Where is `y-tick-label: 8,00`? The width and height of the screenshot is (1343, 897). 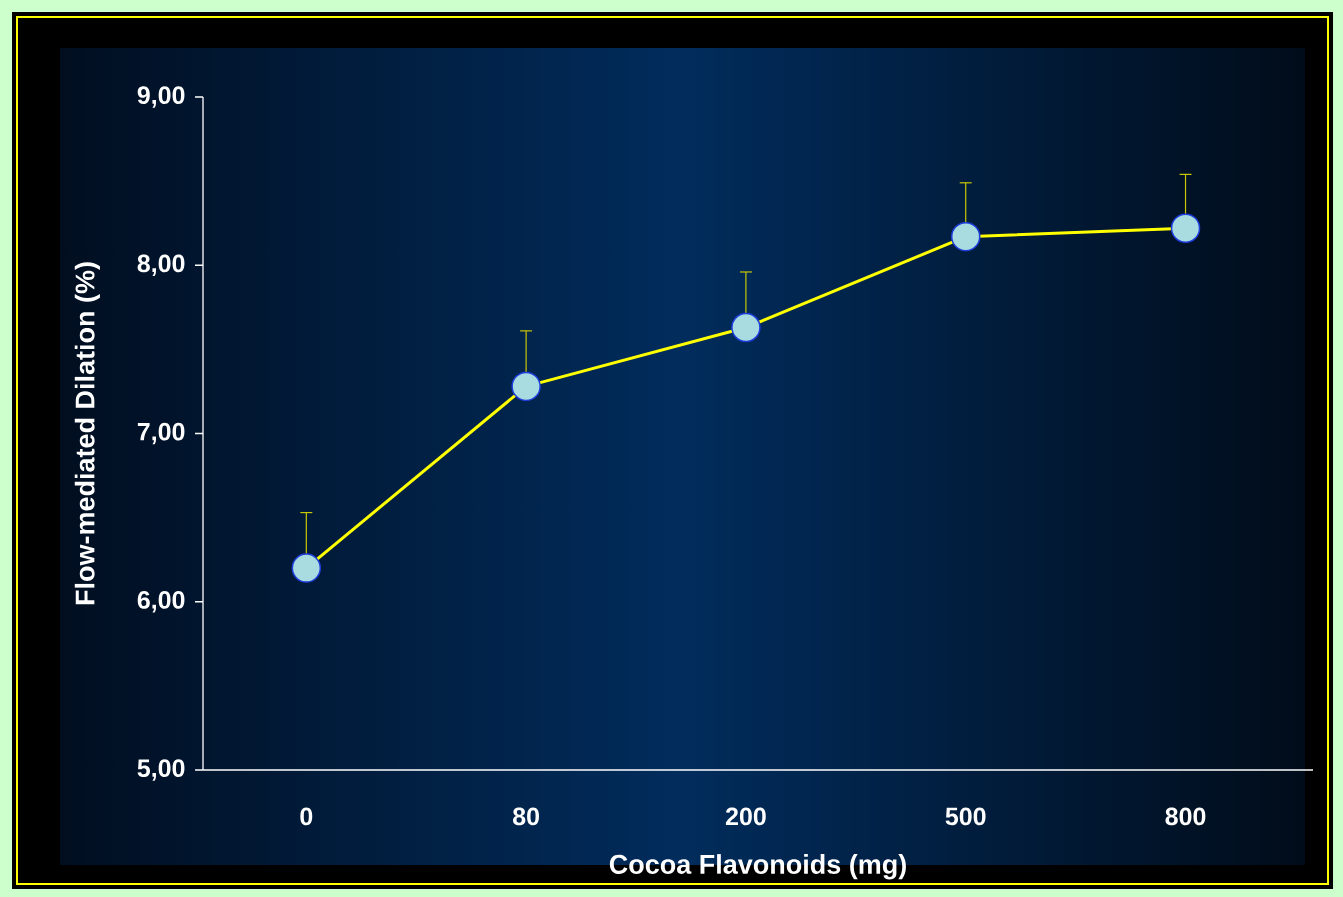
y-tick-label: 8,00 is located at coordinates (161, 265).